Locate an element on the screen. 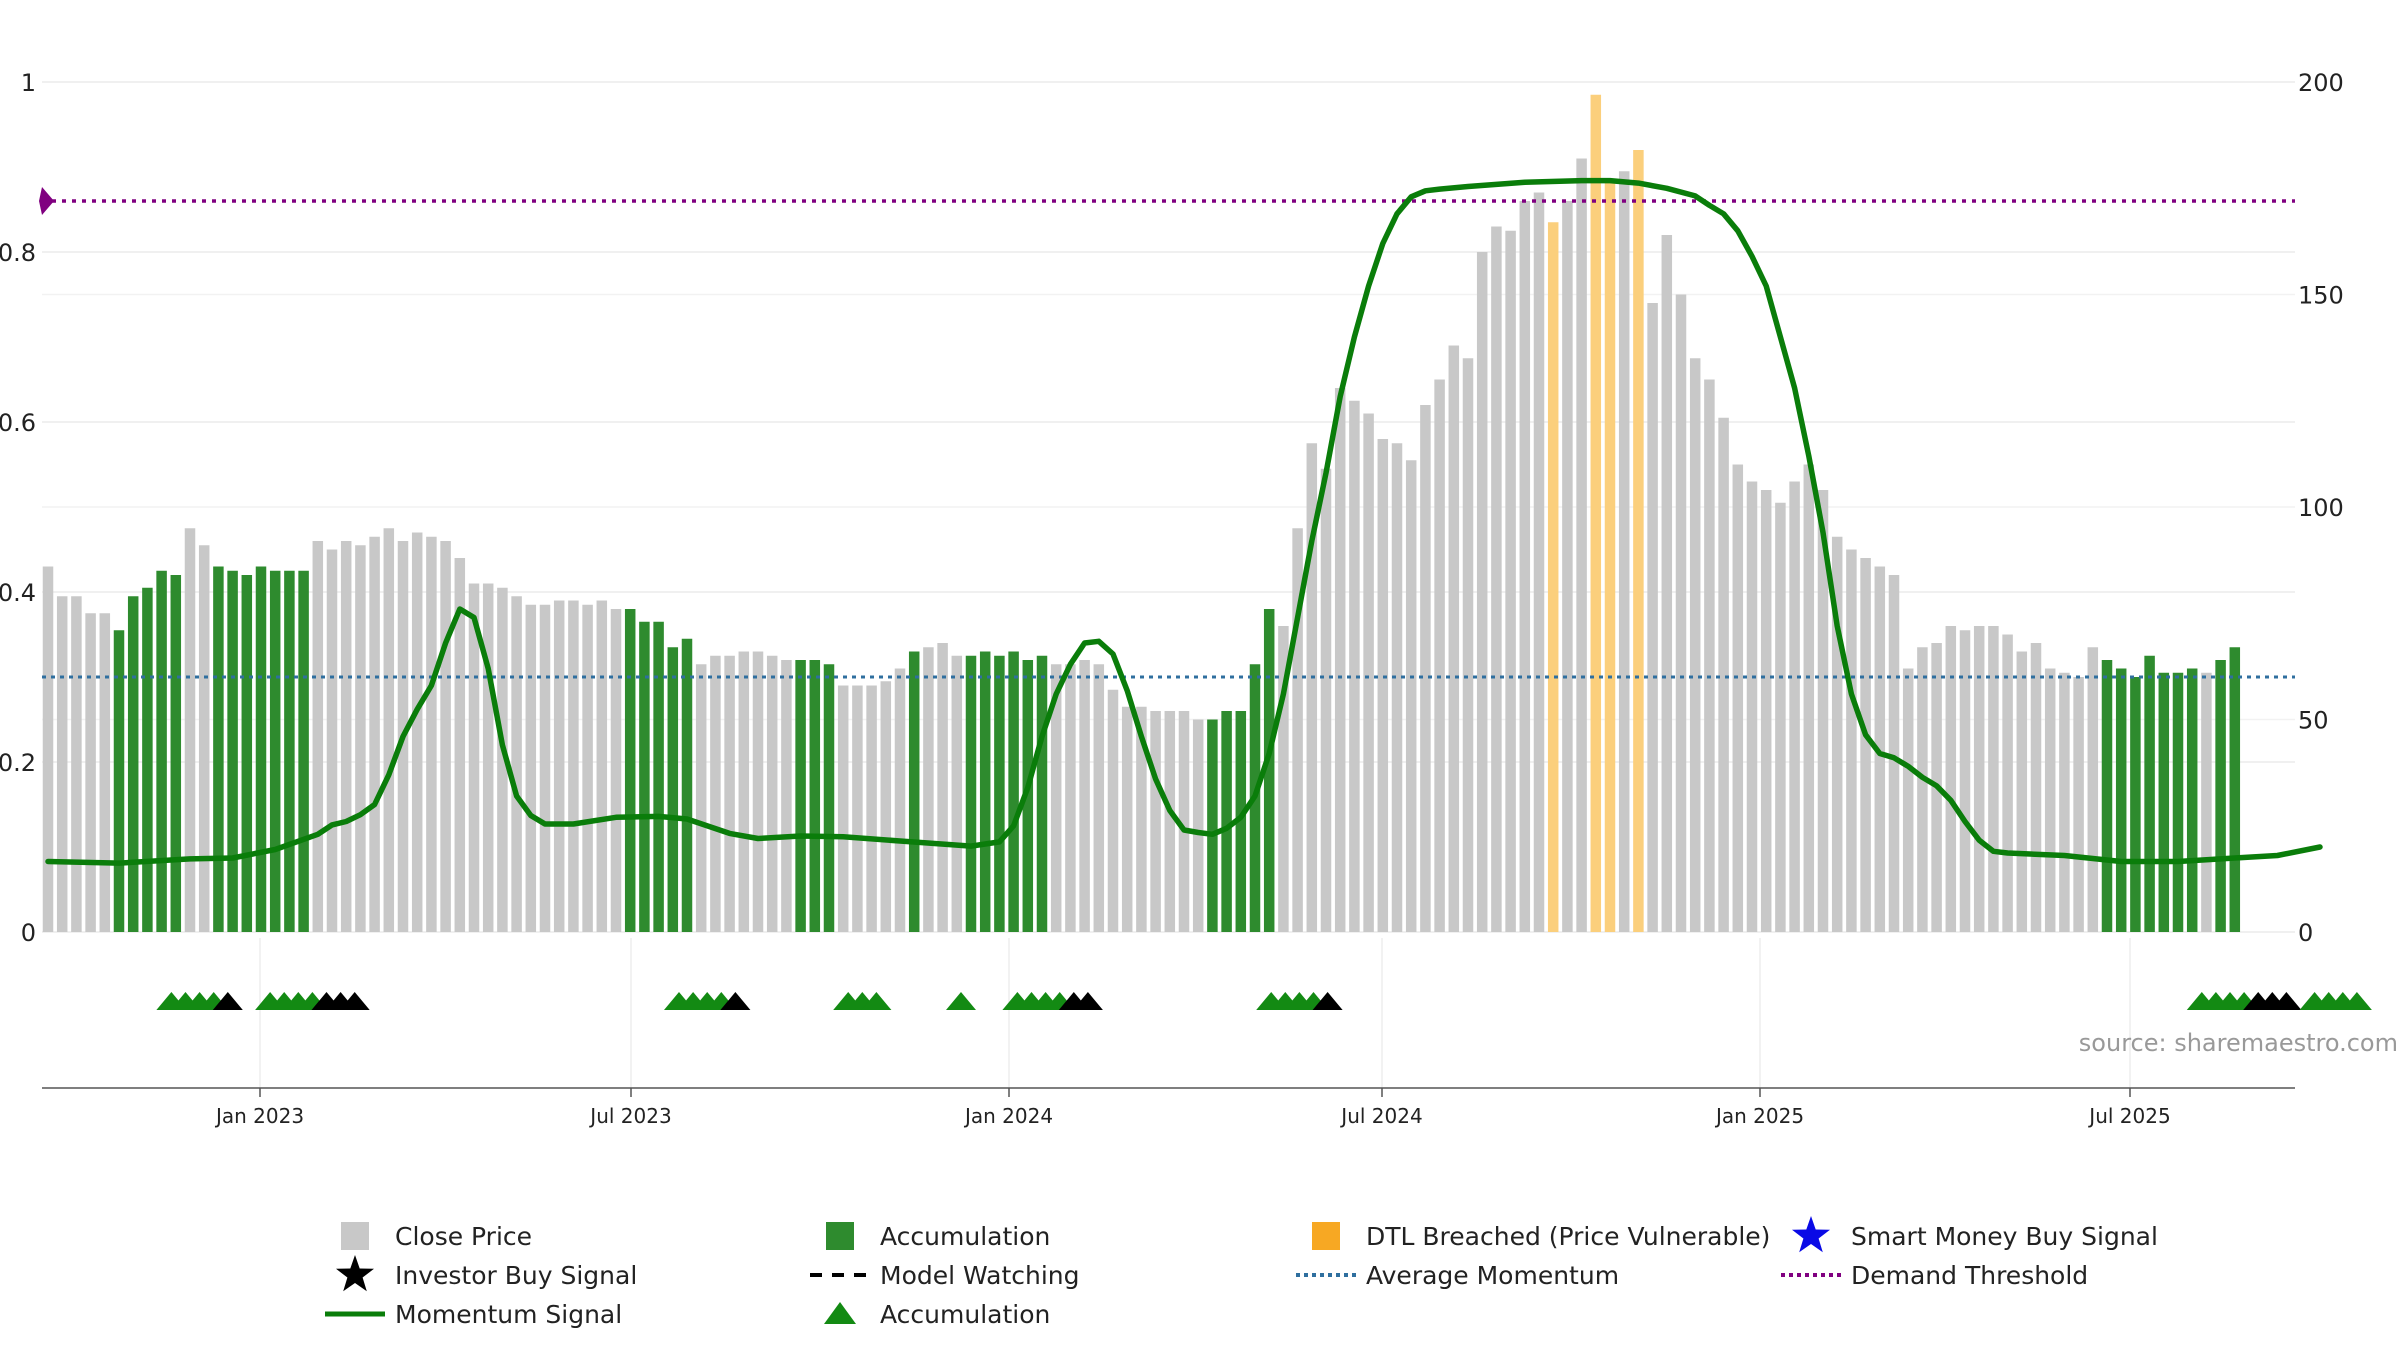 The width and height of the screenshot is (2400, 1354). right-tick-label: 200 is located at coordinates (2321, 83).